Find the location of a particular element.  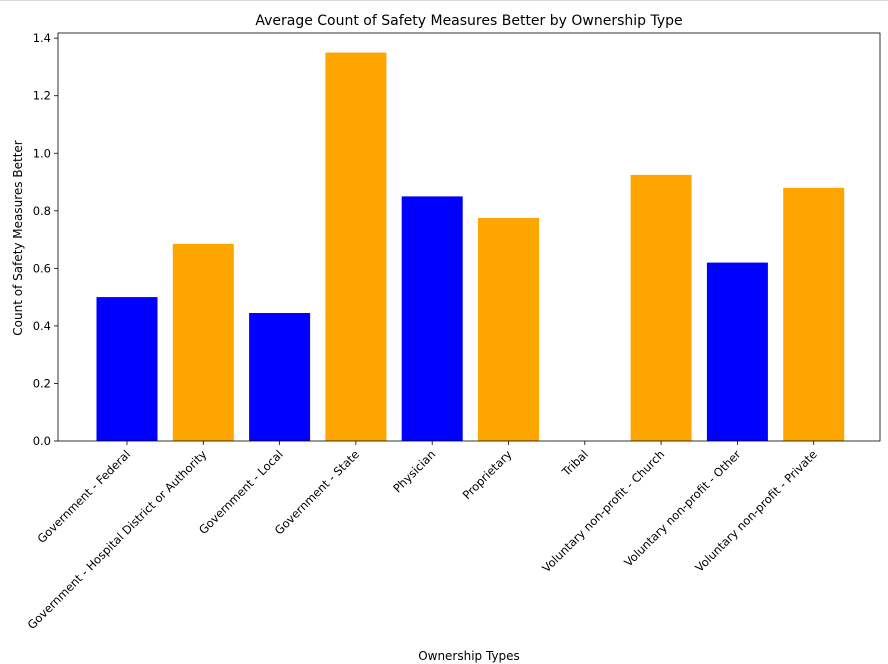

y-tick-label-6: 1.0 is located at coordinates (42, 153).